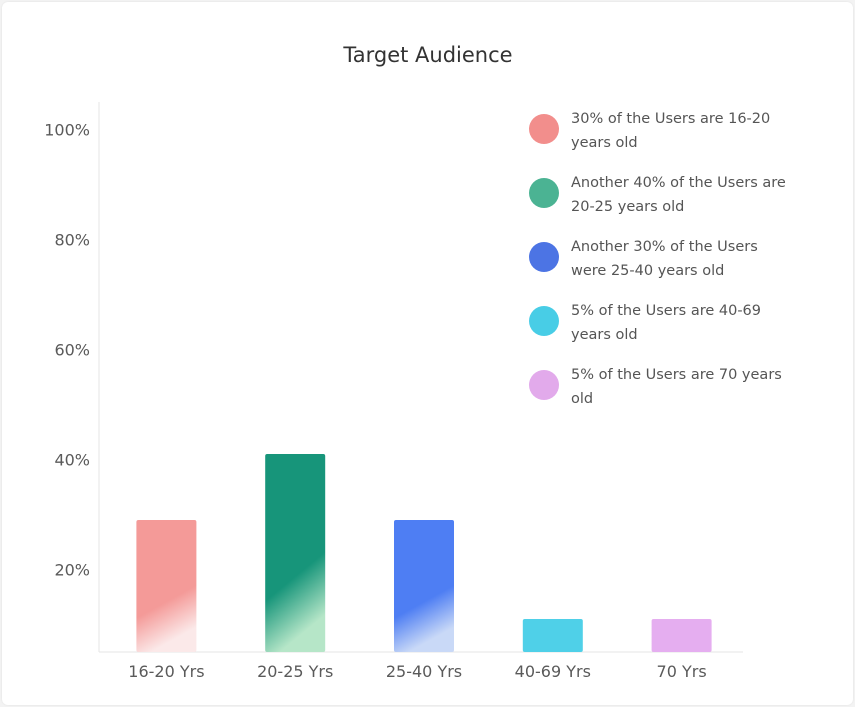 Image resolution: width=855 pixels, height=707 pixels. What do you see at coordinates (552, 635) in the screenshot?
I see `bar-40-69-yrs` at bounding box center [552, 635].